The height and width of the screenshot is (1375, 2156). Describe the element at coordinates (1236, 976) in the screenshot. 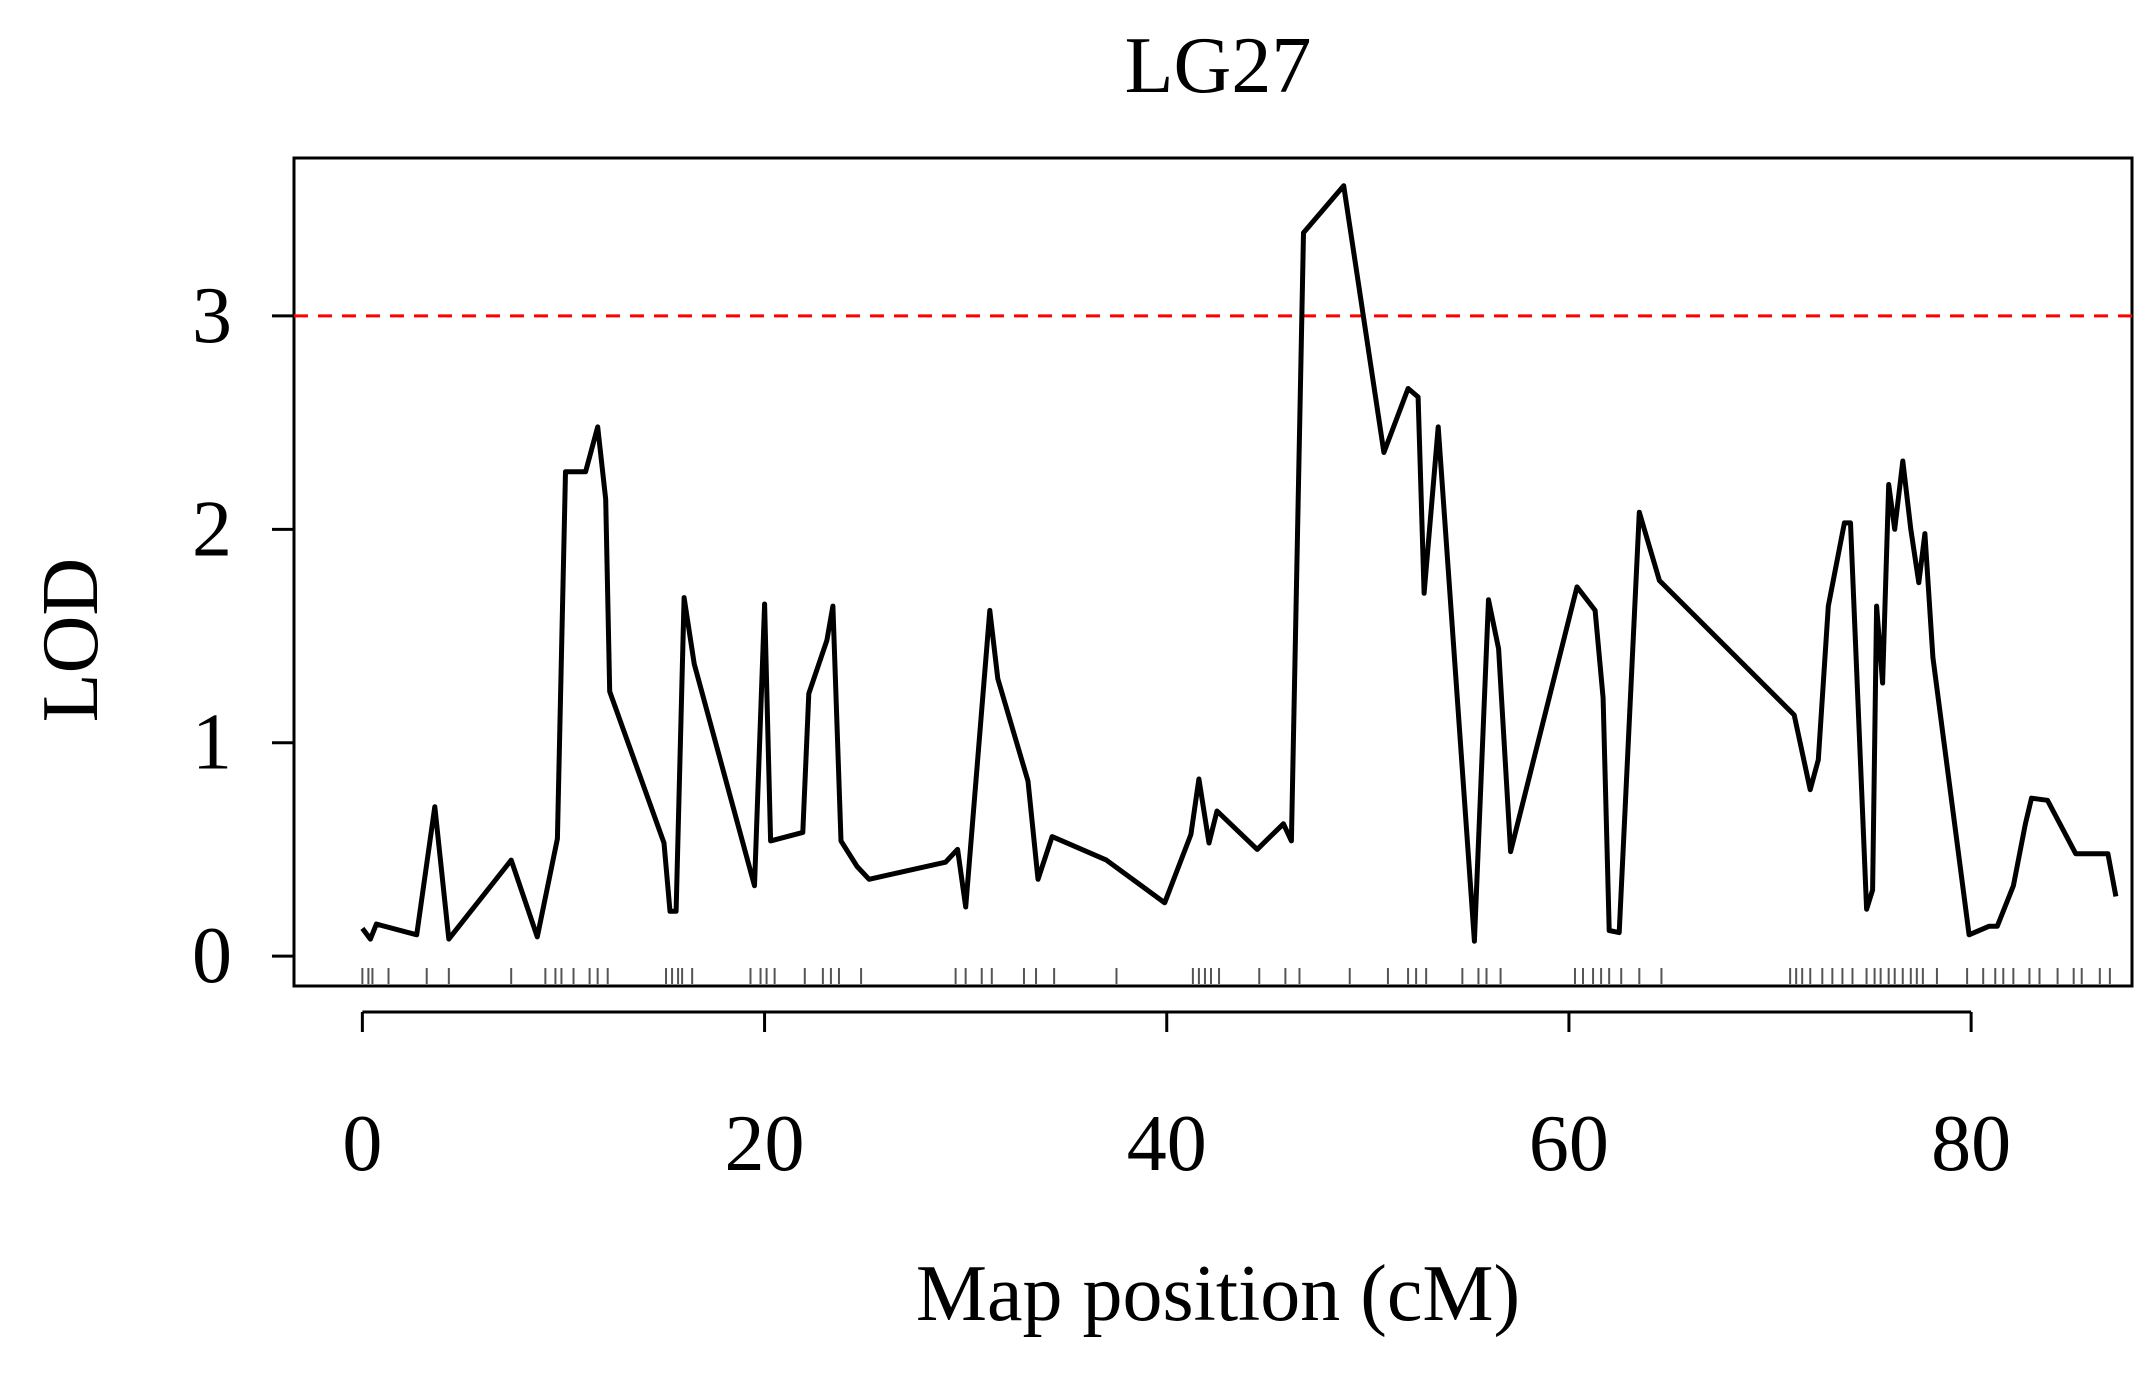

I see `marker-rug` at that location.